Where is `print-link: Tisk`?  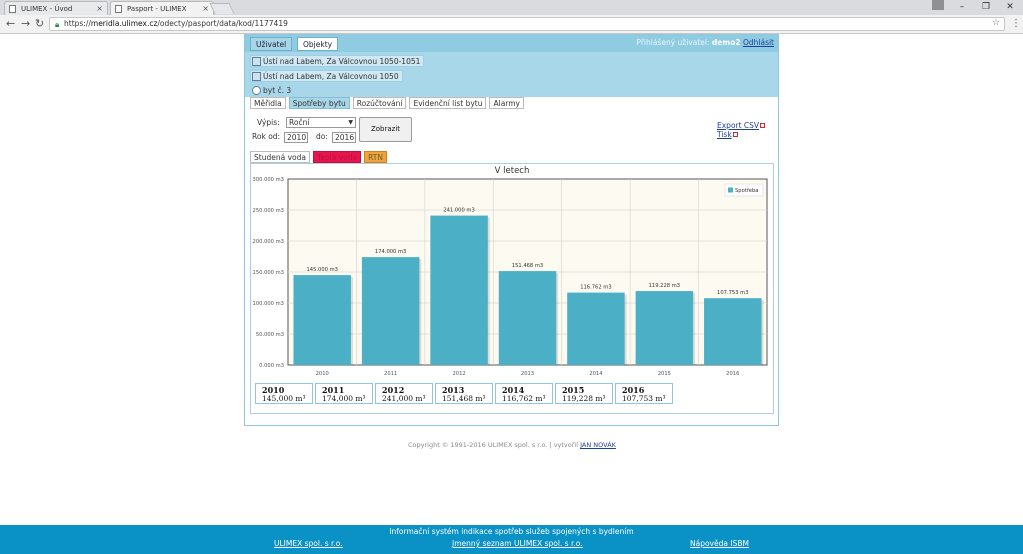
print-link: Tisk is located at coordinates (724, 134).